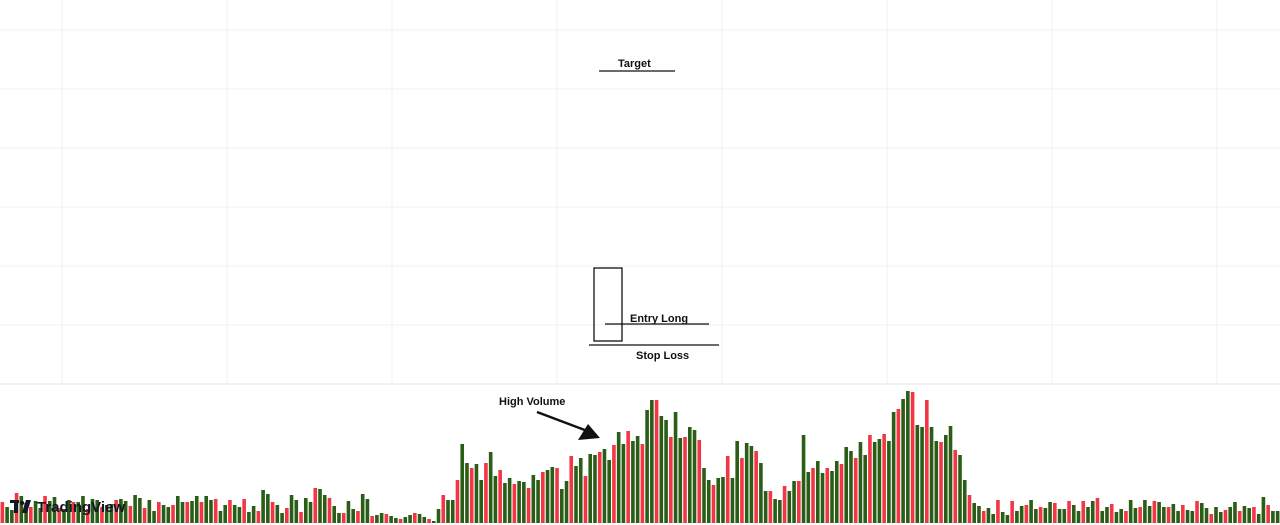 The image size is (1280, 525). What do you see at coordinates (654, 353) in the screenshot?
I see `stop-annotation: Stop Loss` at bounding box center [654, 353].